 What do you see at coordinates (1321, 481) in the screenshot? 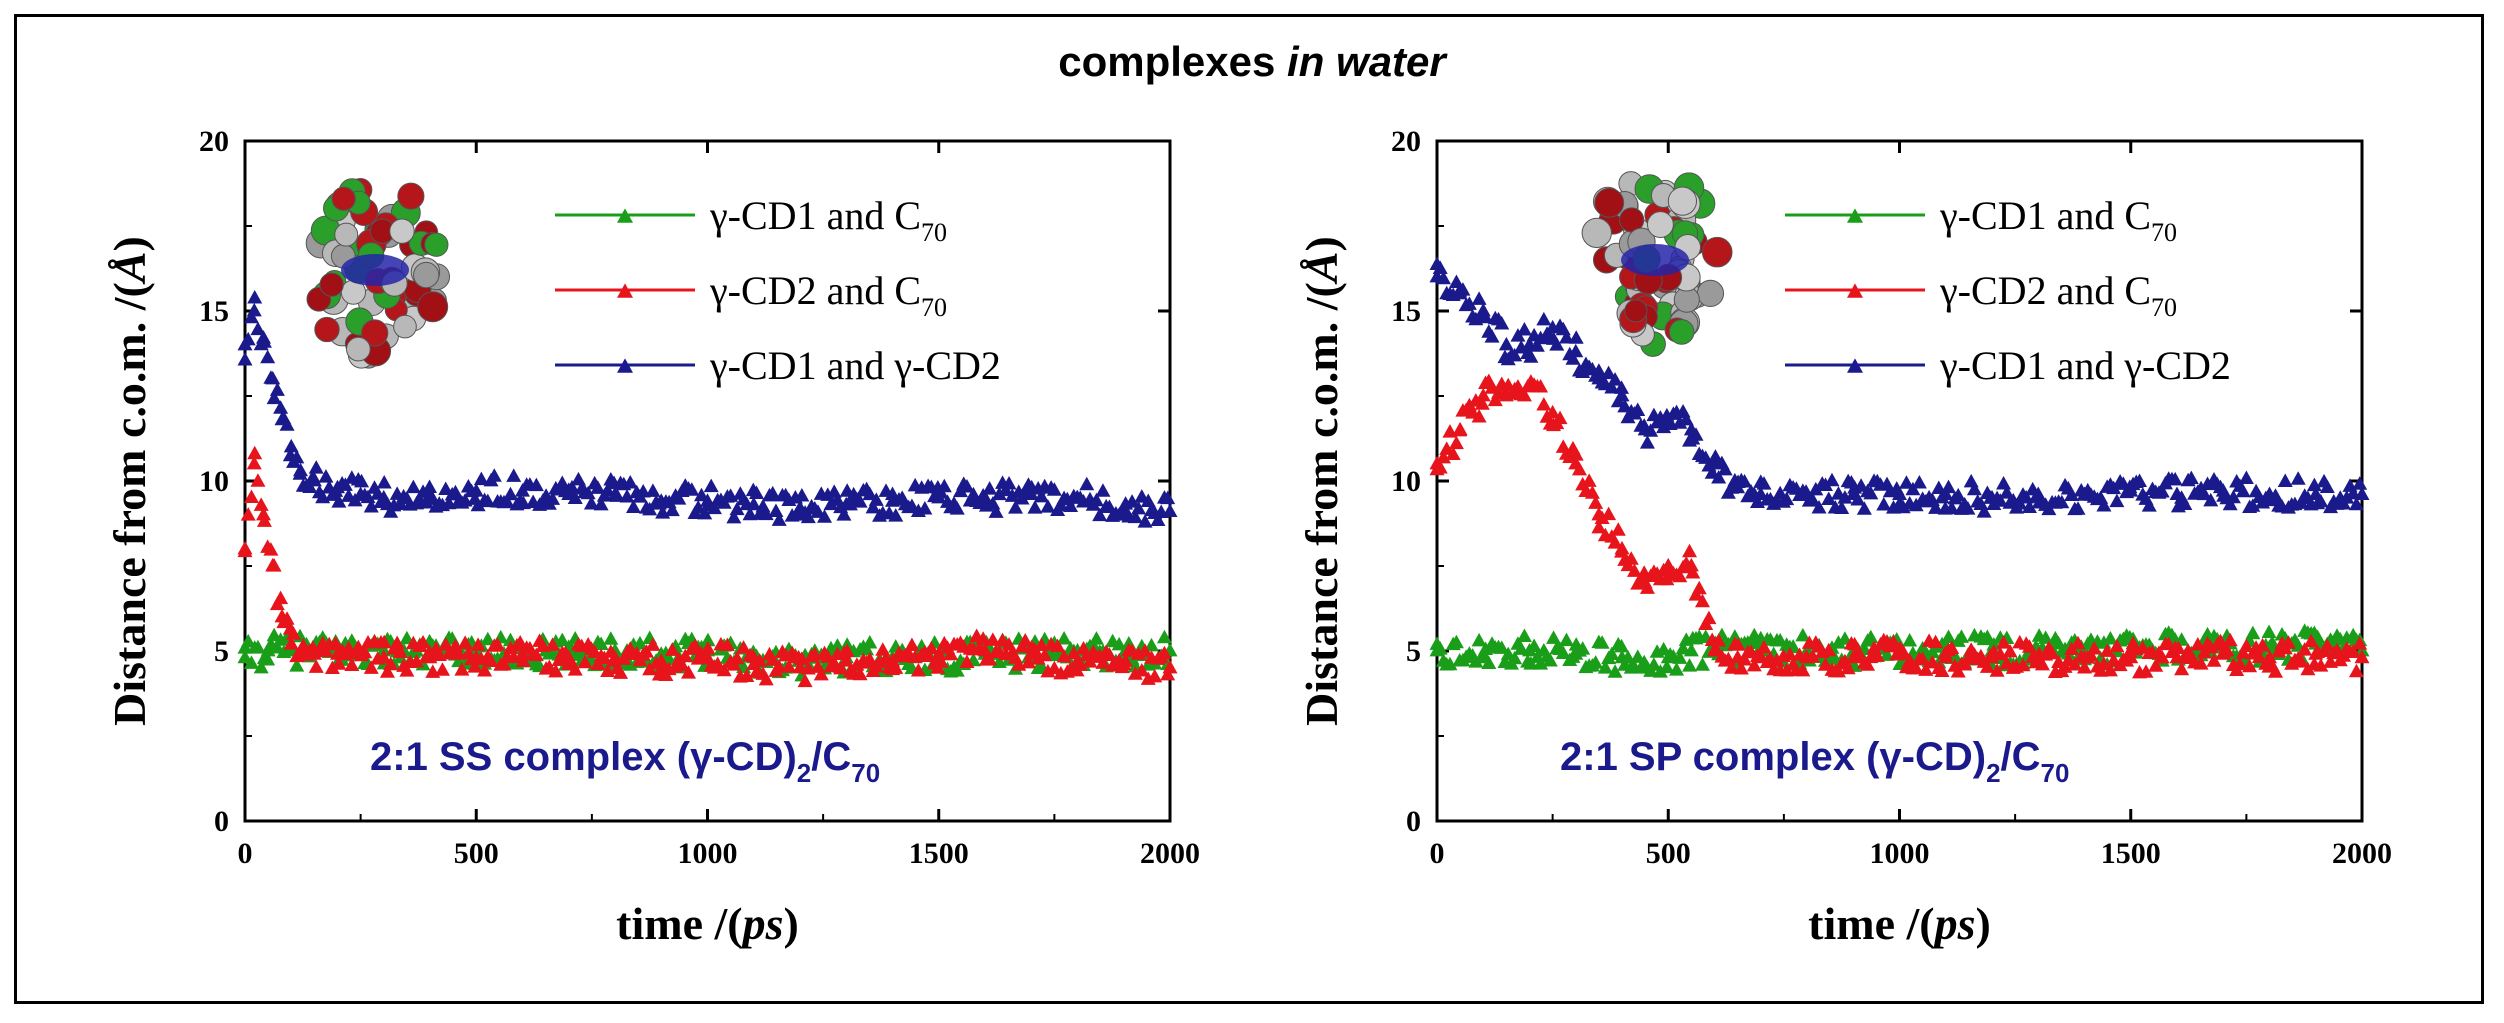
I see `y-axis-label: Distance from c.o.m. /(Å)` at bounding box center [1321, 481].